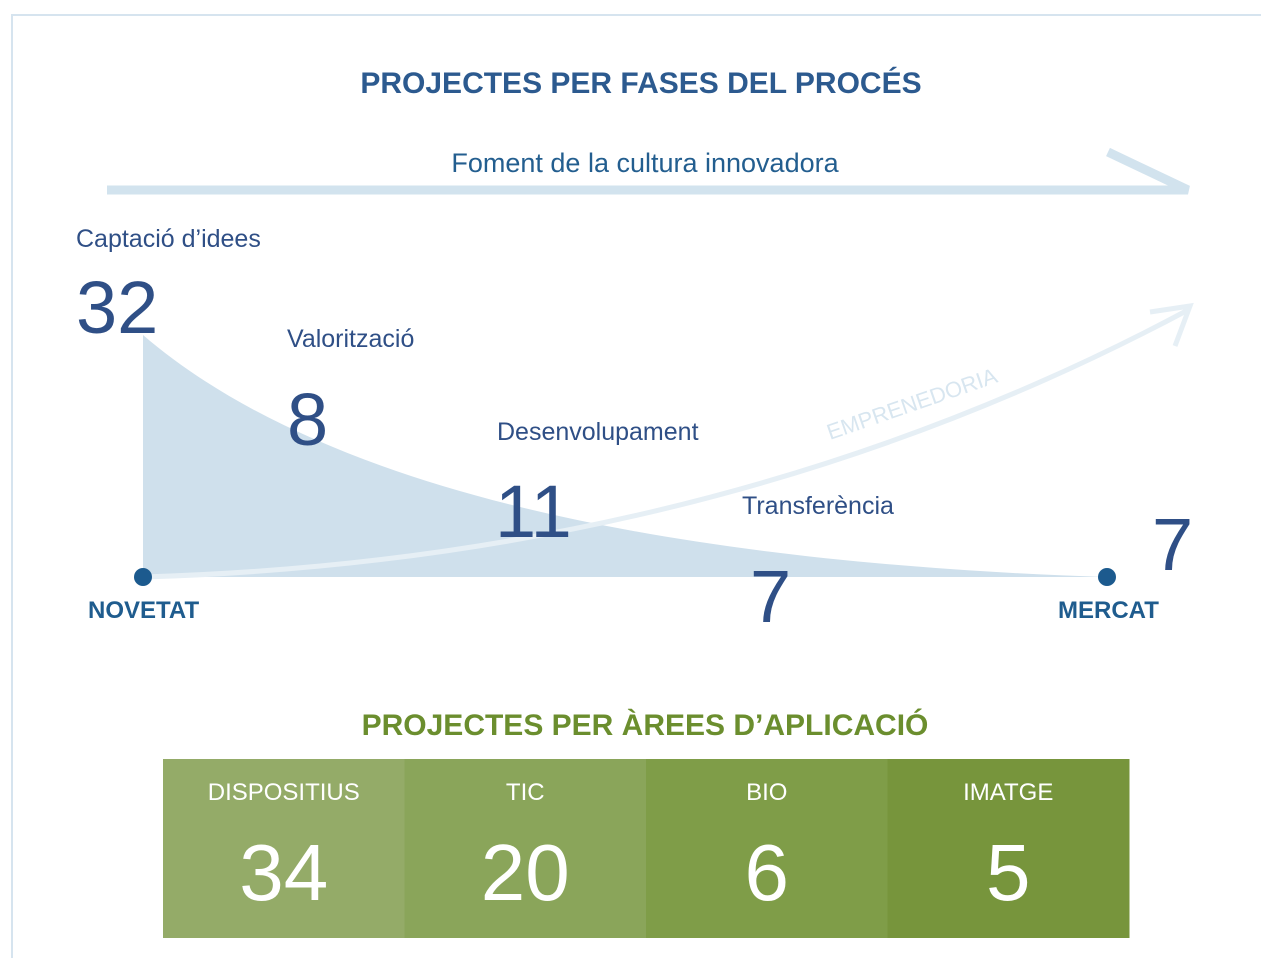 The width and height of the screenshot is (1261, 958). What do you see at coordinates (143, 577) in the screenshot?
I see `start-dot` at bounding box center [143, 577].